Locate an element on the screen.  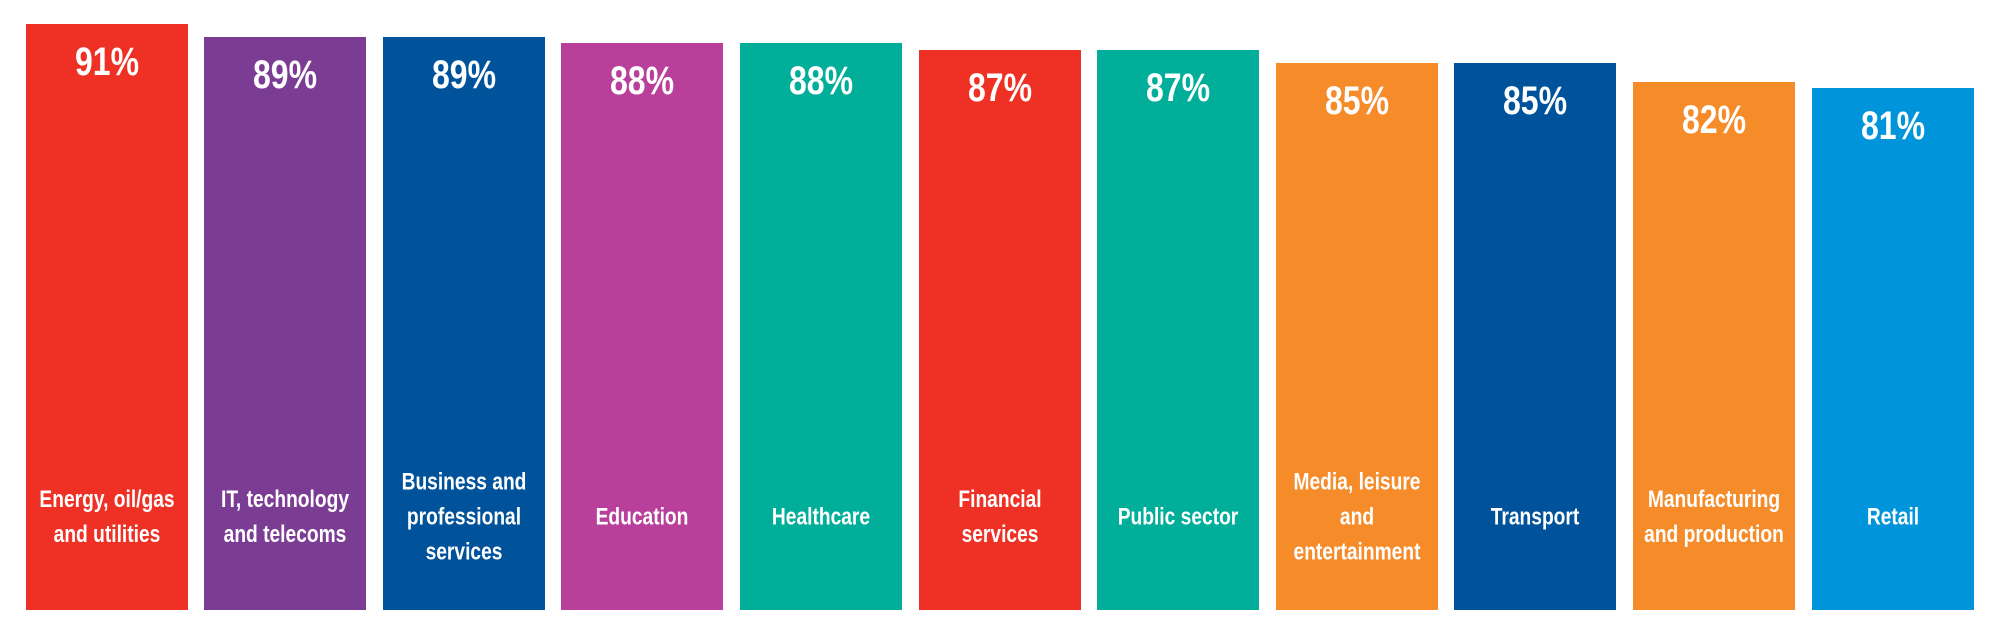
category-label: Education is located at coordinates (642, 517).